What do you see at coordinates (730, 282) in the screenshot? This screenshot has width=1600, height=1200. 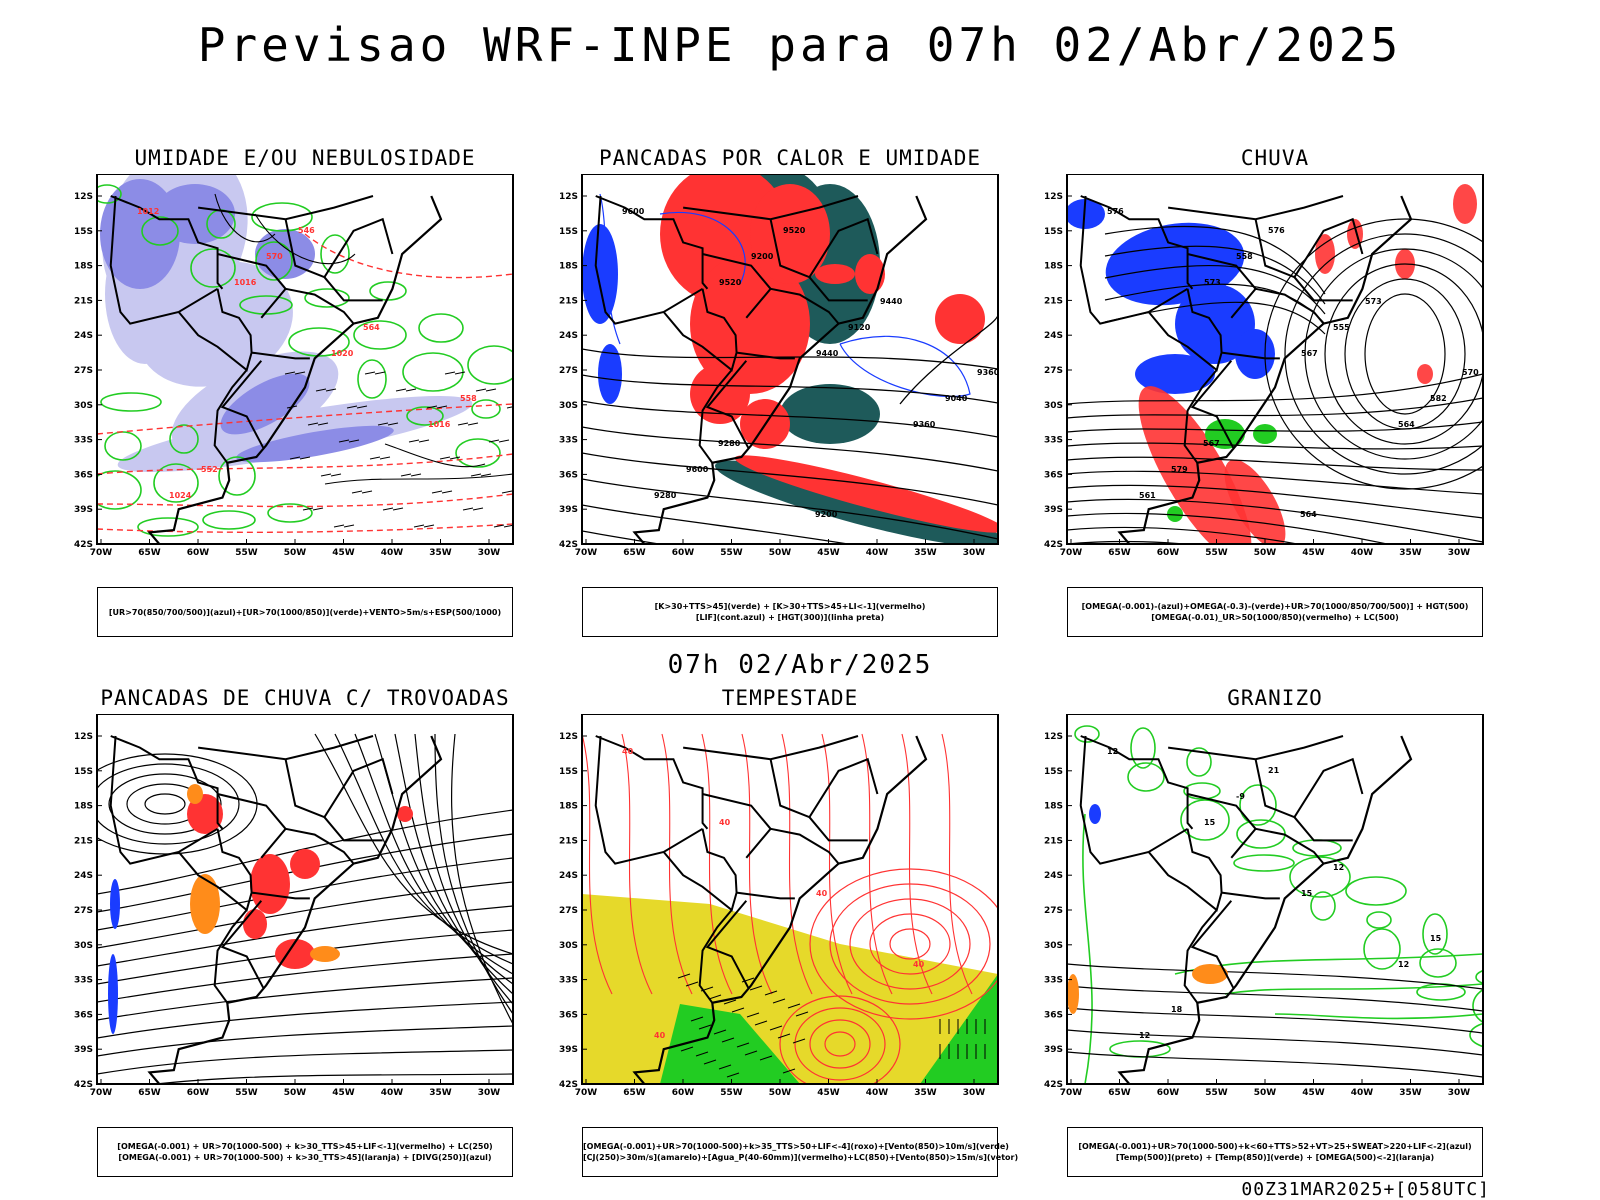 I see `contour-label: 9520` at bounding box center [730, 282].